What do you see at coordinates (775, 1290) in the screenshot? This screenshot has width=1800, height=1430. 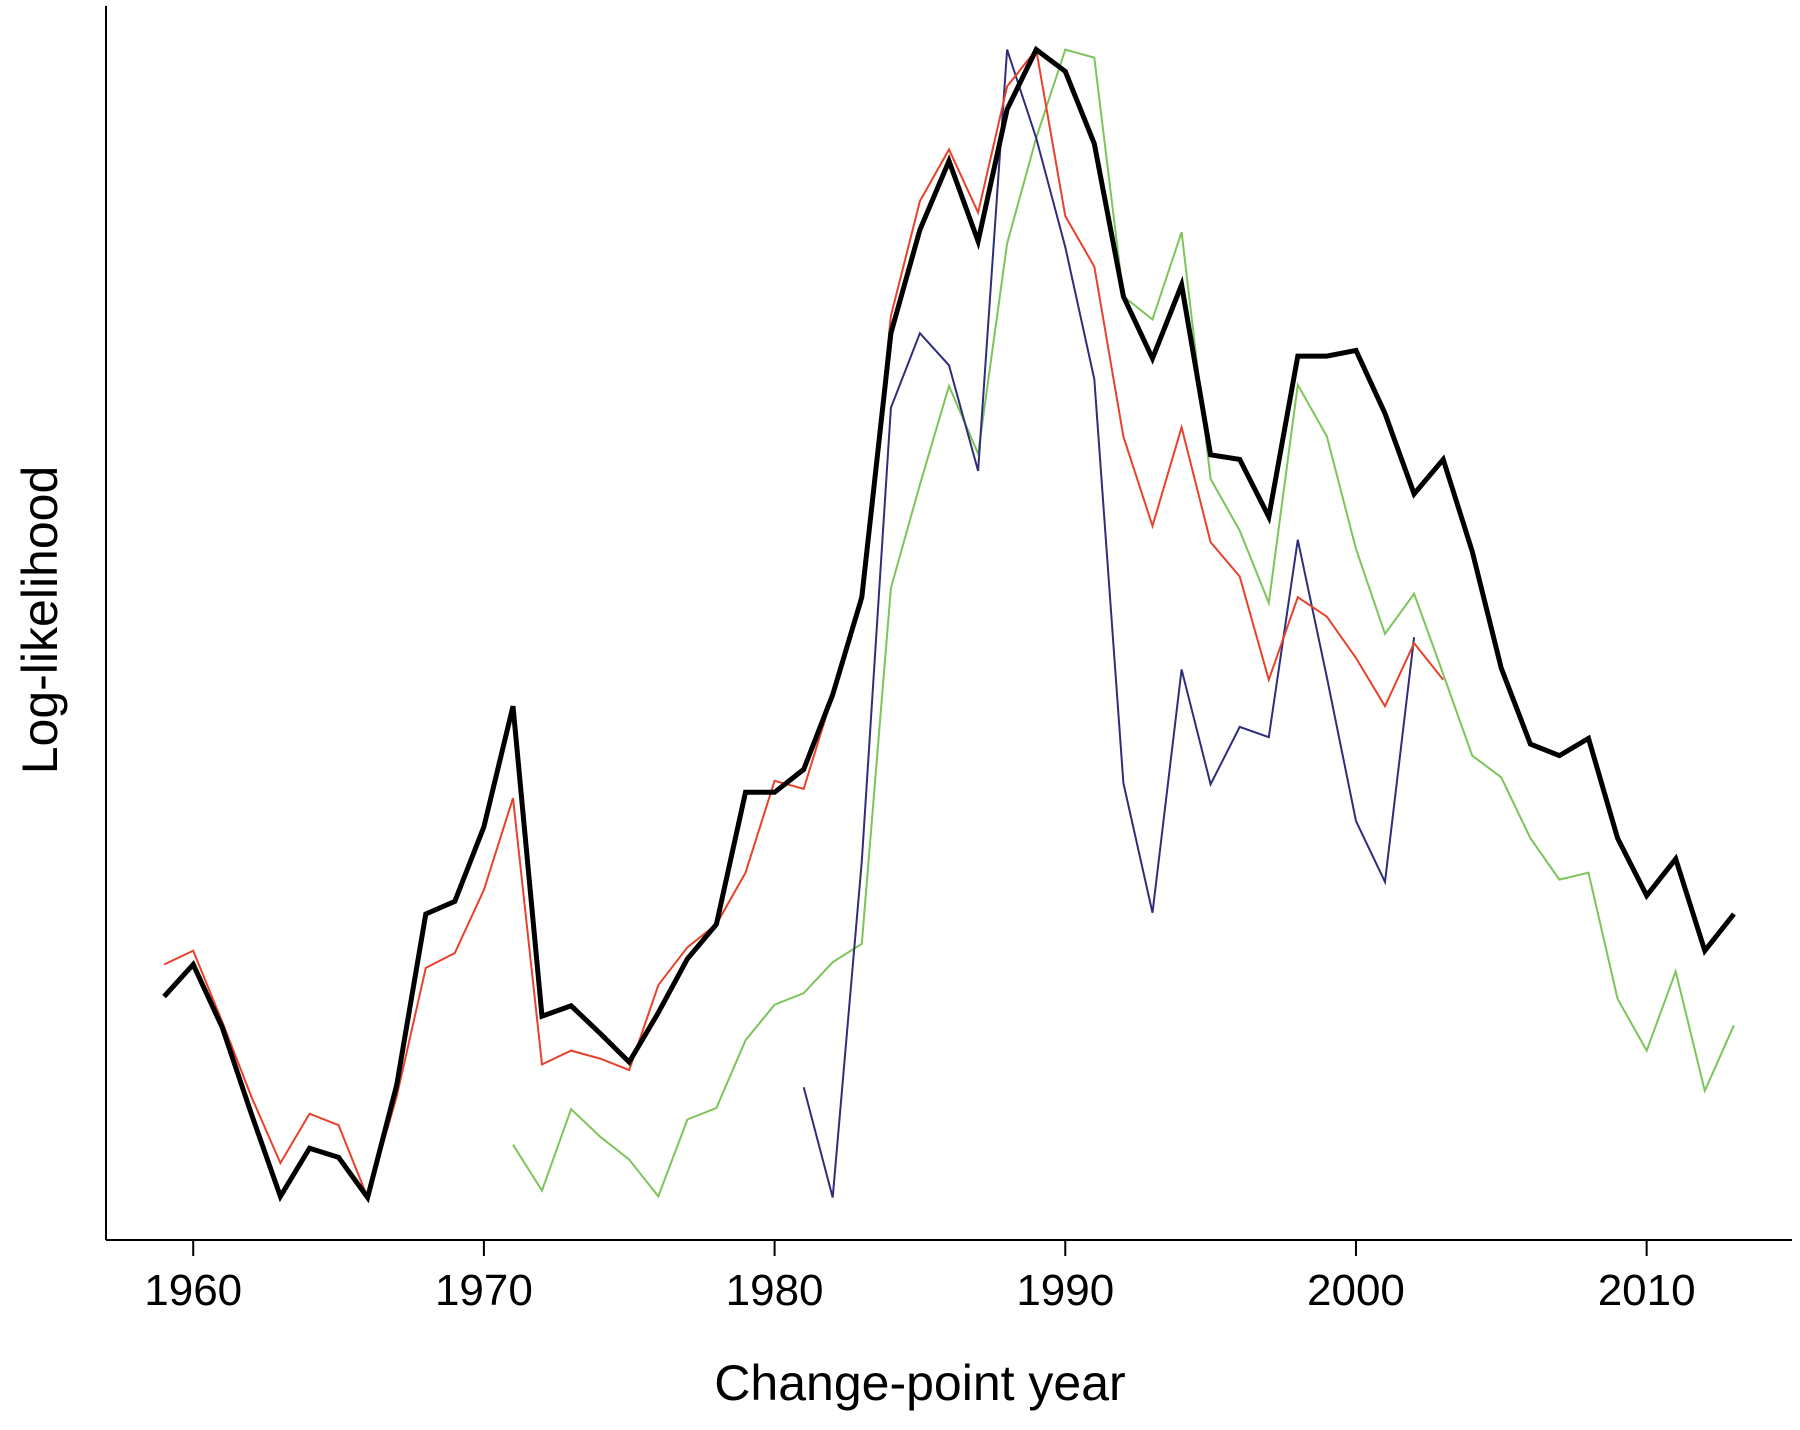 I see `x-tick-label: 1980` at bounding box center [775, 1290].